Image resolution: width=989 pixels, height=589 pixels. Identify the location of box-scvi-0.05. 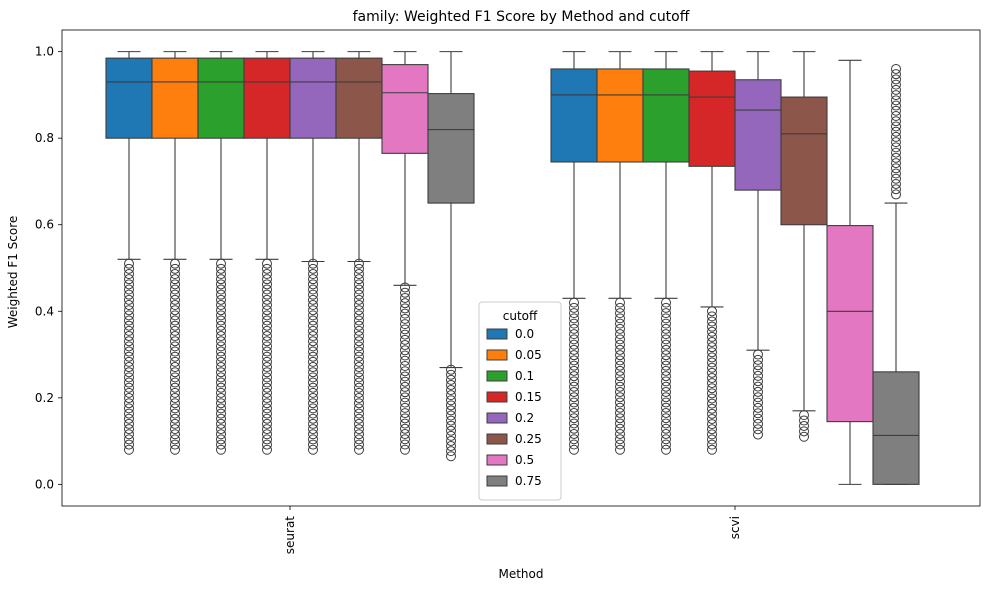
(620, 253).